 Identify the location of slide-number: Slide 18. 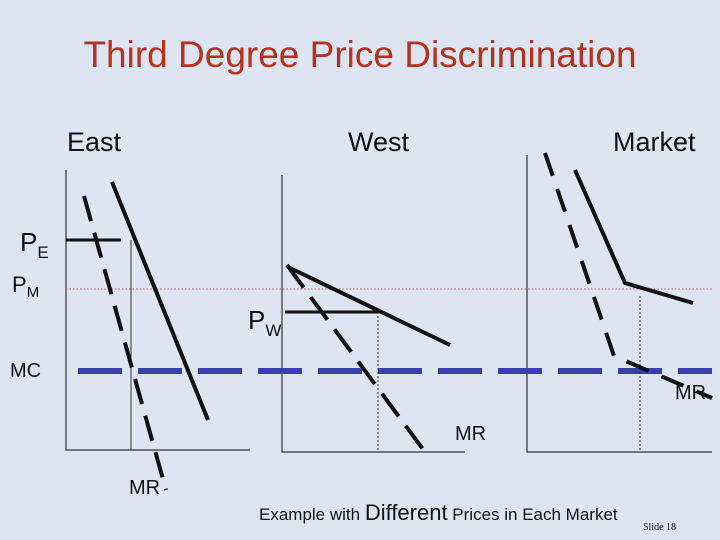
(660, 527).